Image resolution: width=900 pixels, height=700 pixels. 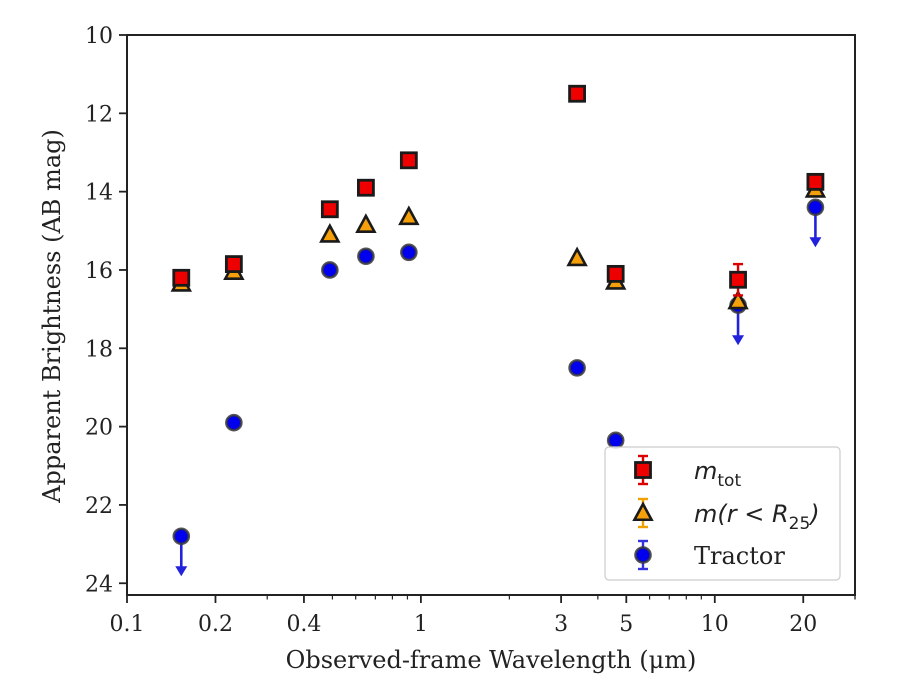 I want to click on legend-label-suffix: ), so click(x=813, y=514).